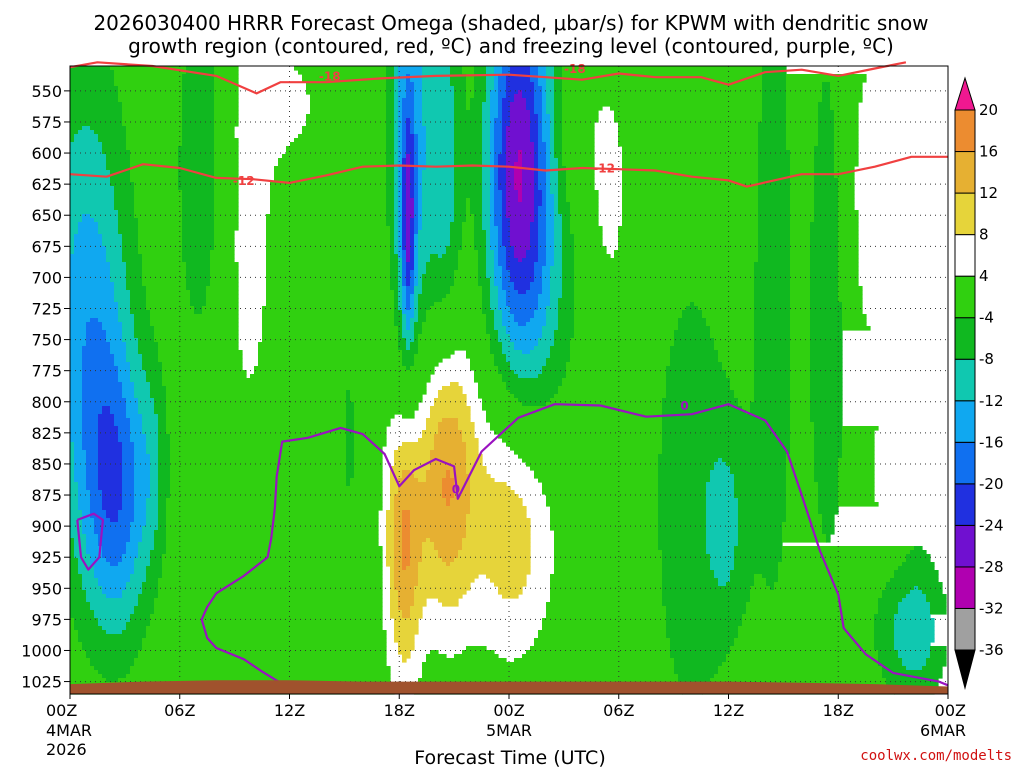  I want to click on y-tick-label: 825, so click(46, 433).